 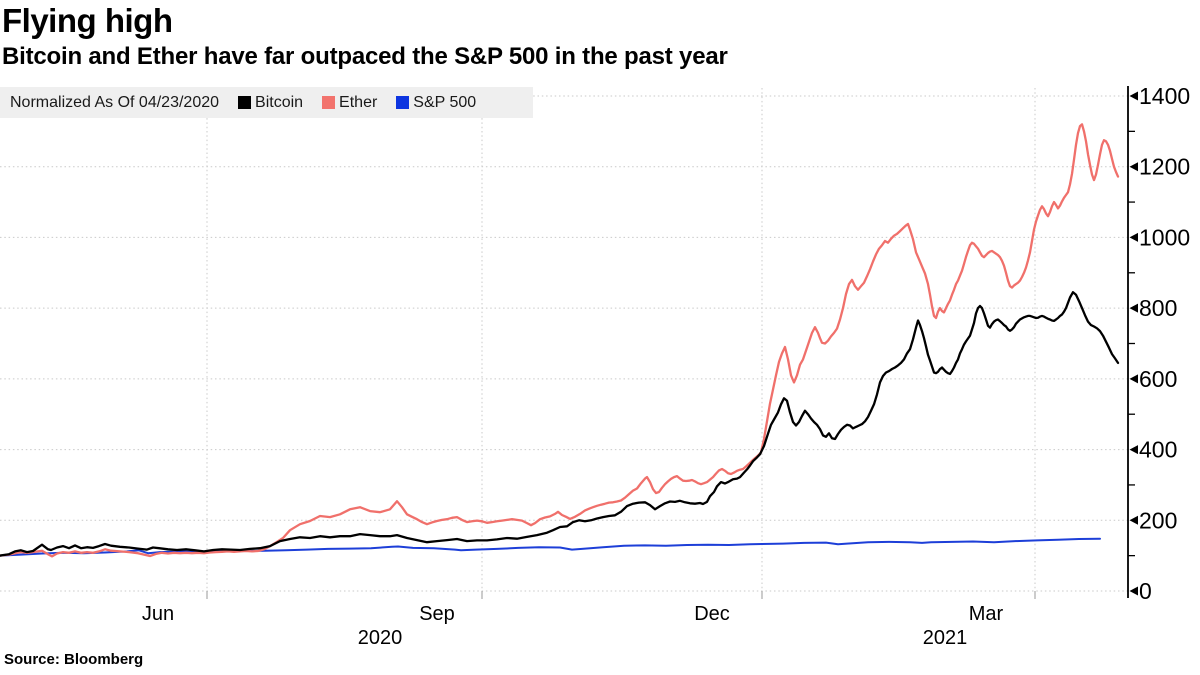 I want to click on y-axis-label: 0, so click(x=1145, y=591).